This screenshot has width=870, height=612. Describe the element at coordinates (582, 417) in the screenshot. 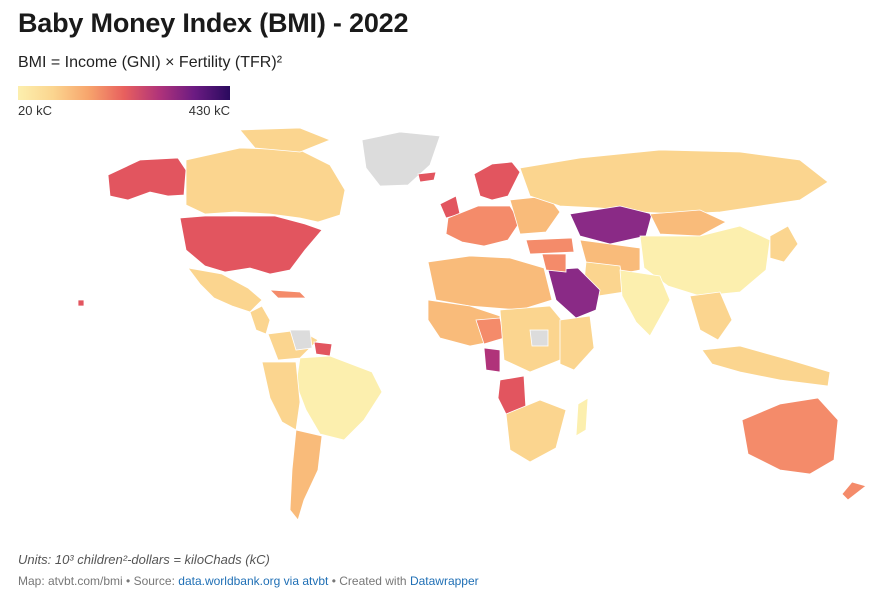

I see `region-madagascar` at that location.